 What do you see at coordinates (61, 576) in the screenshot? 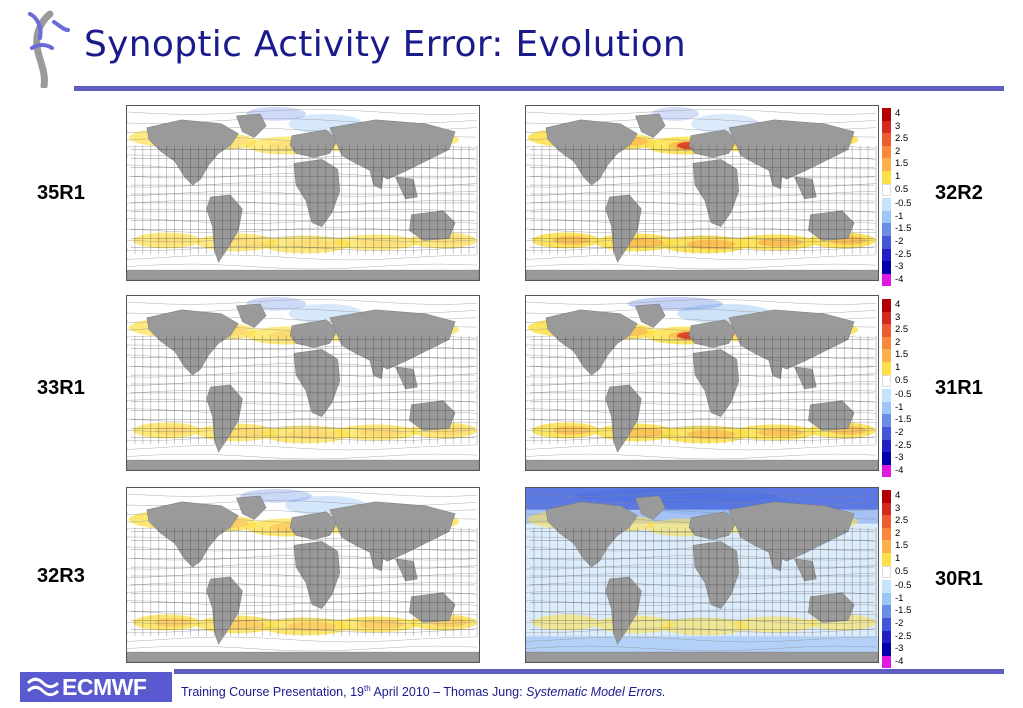
I see `panel-label-32r3: 32R3` at bounding box center [61, 576].